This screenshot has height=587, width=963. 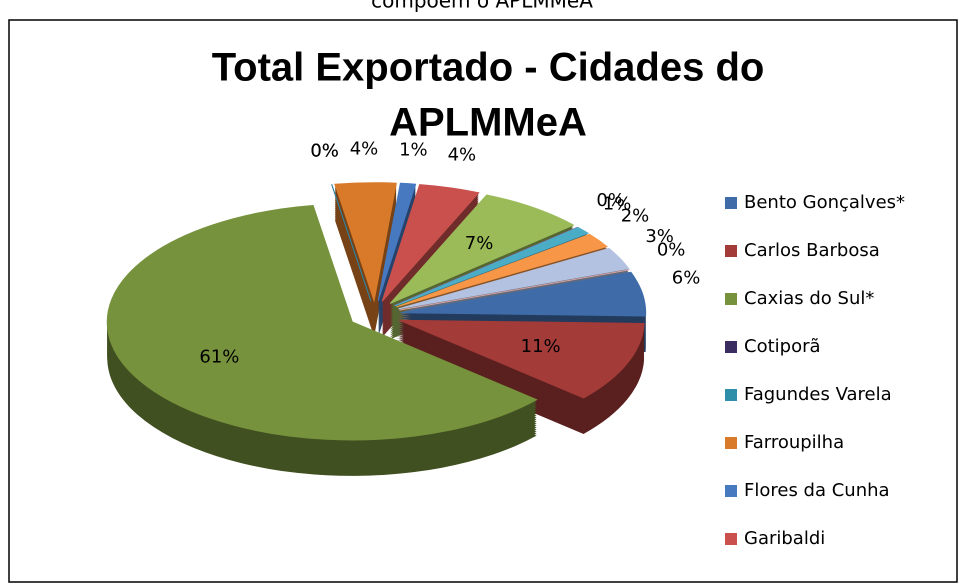 What do you see at coordinates (812, 250) in the screenshot?
I see `legend-label: Carlos Barbosa` at bounding box center [812, 250].